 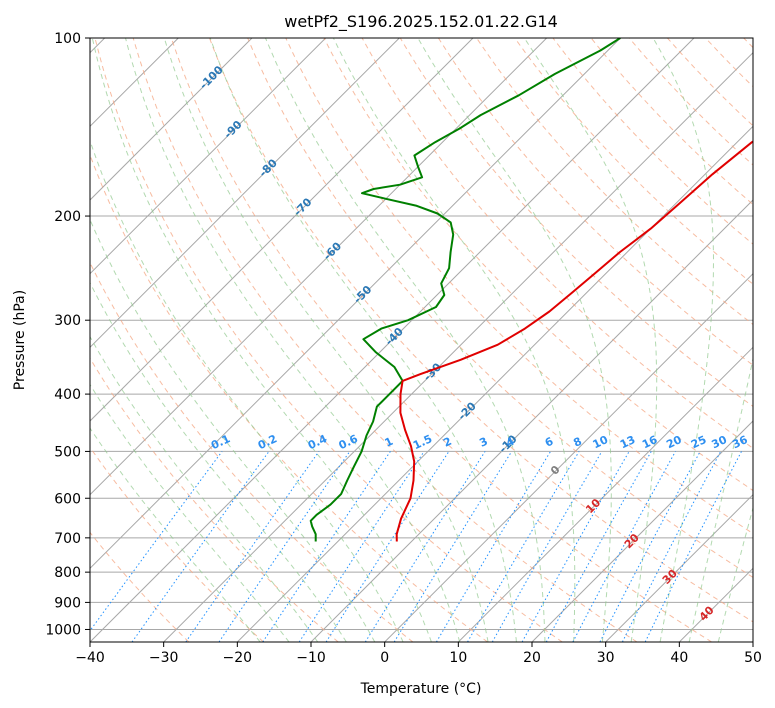 I want to click on x-tick-label: −40, so click(x=90, y=658).